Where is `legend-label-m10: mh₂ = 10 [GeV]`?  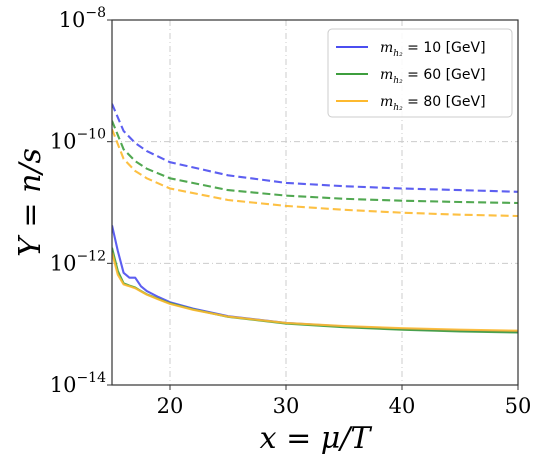 legend-label-m10: mh₂ = 10 [GeV] is located at coordinates (433, 49).